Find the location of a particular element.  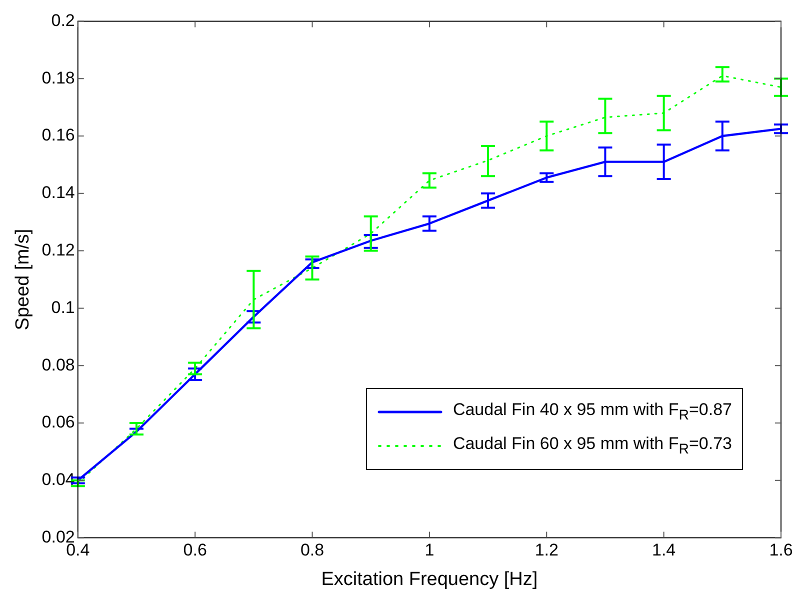

y-tick-label: 0.1 is located at coordinates (63, 307).